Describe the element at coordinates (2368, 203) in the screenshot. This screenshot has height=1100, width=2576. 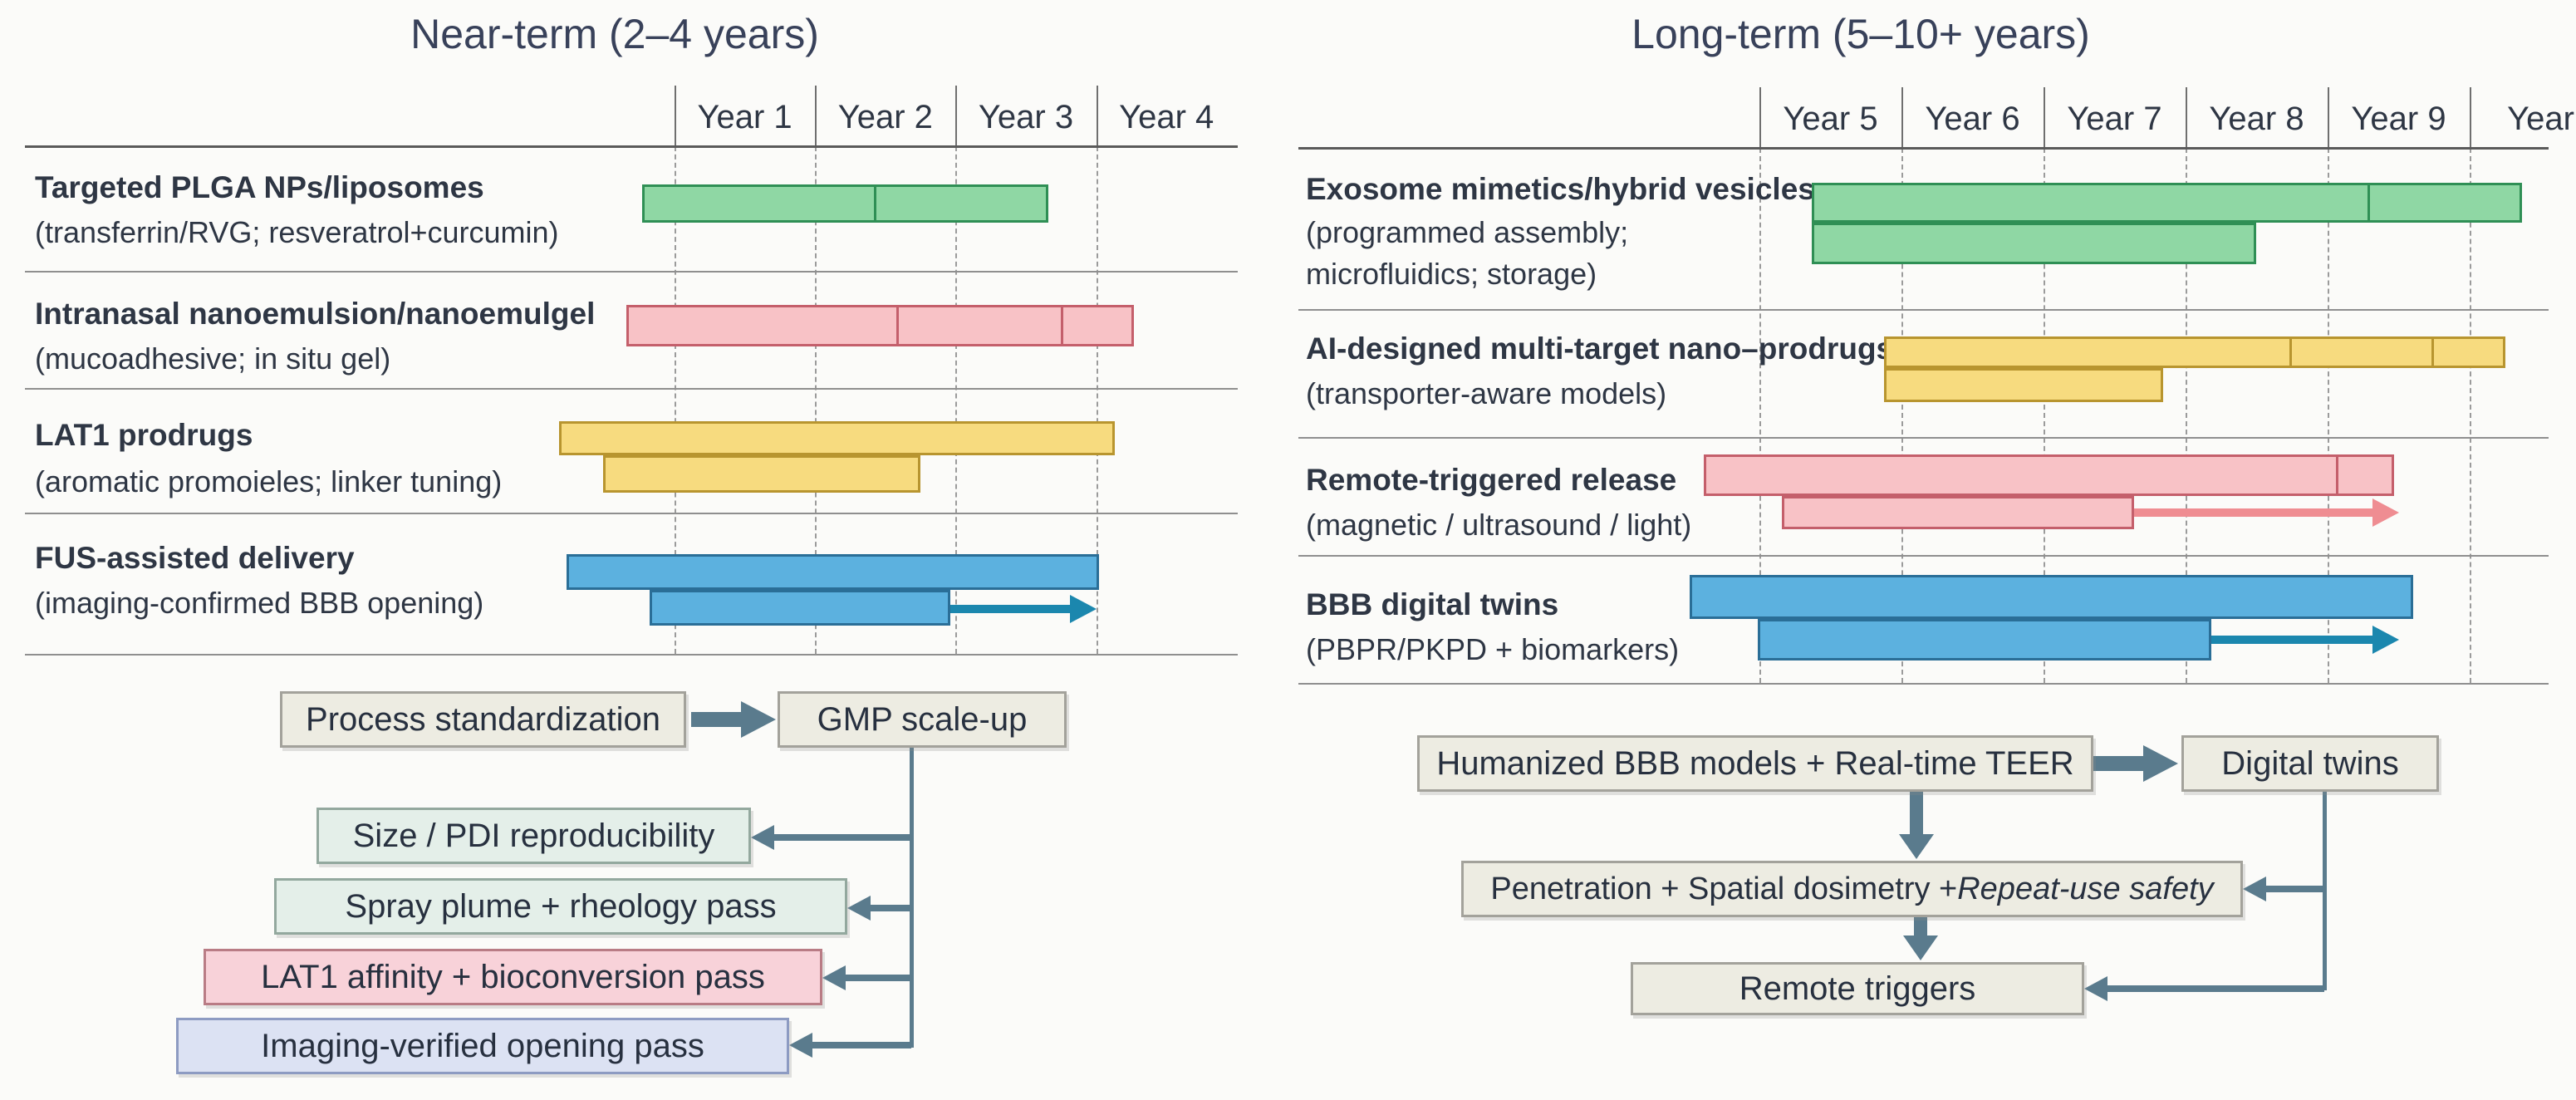
I see `row-exosome-bar-divider` at that location.